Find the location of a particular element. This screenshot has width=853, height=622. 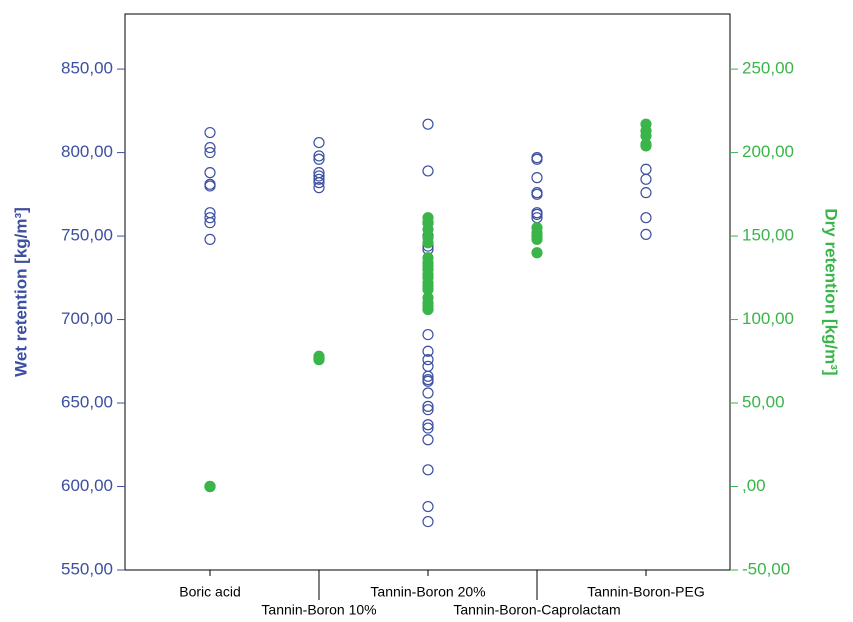

x-tick-label: Tannin-Boron-PEG is located at coordinates (646, 592).